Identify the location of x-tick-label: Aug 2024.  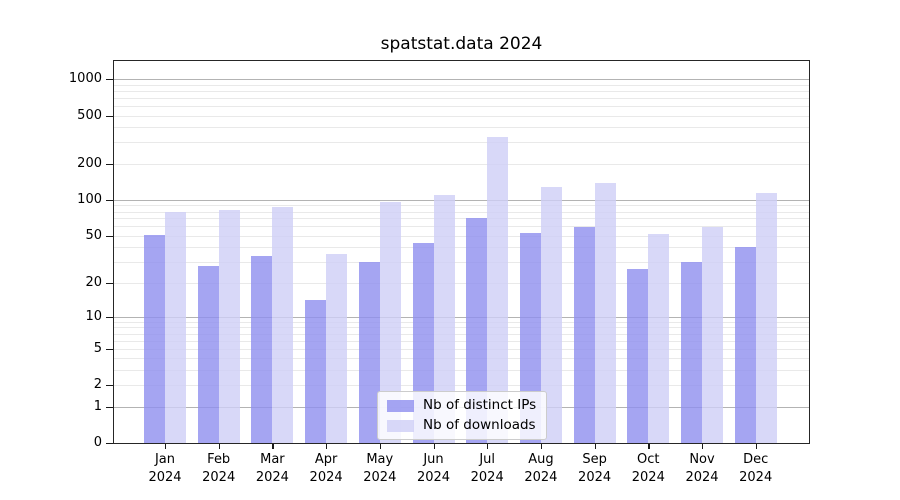
(541, 469).